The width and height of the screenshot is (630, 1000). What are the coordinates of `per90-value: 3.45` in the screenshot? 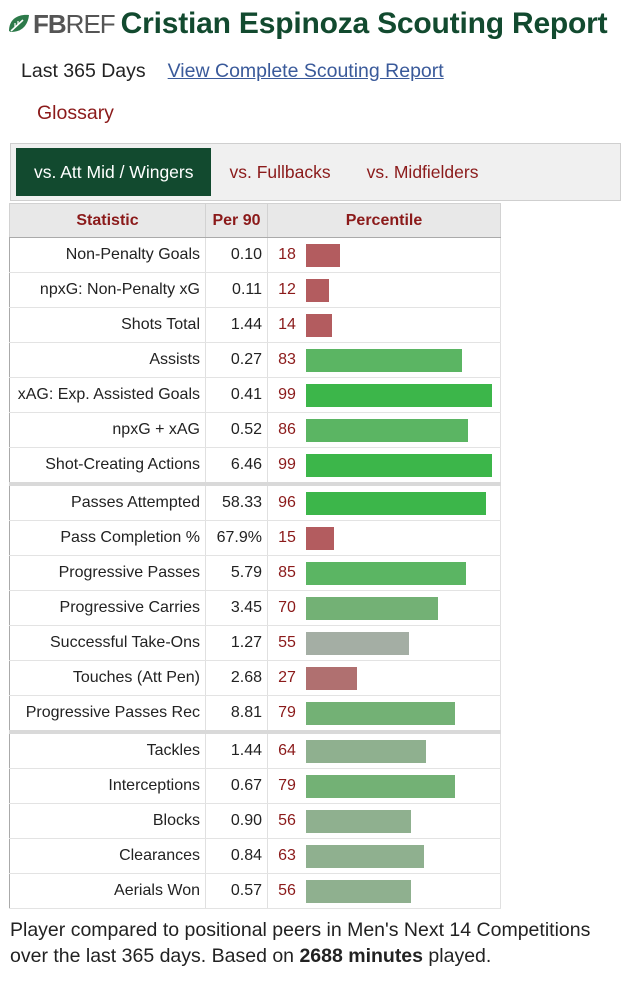 It's located at (236, 608).